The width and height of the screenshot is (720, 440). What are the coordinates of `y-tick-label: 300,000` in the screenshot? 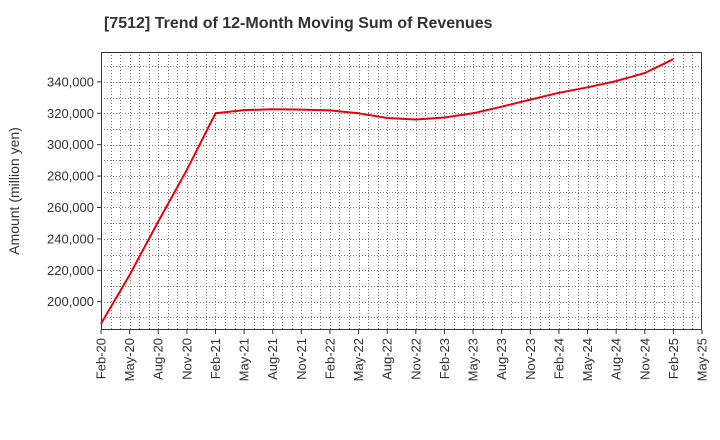 It's located at (70, 144).